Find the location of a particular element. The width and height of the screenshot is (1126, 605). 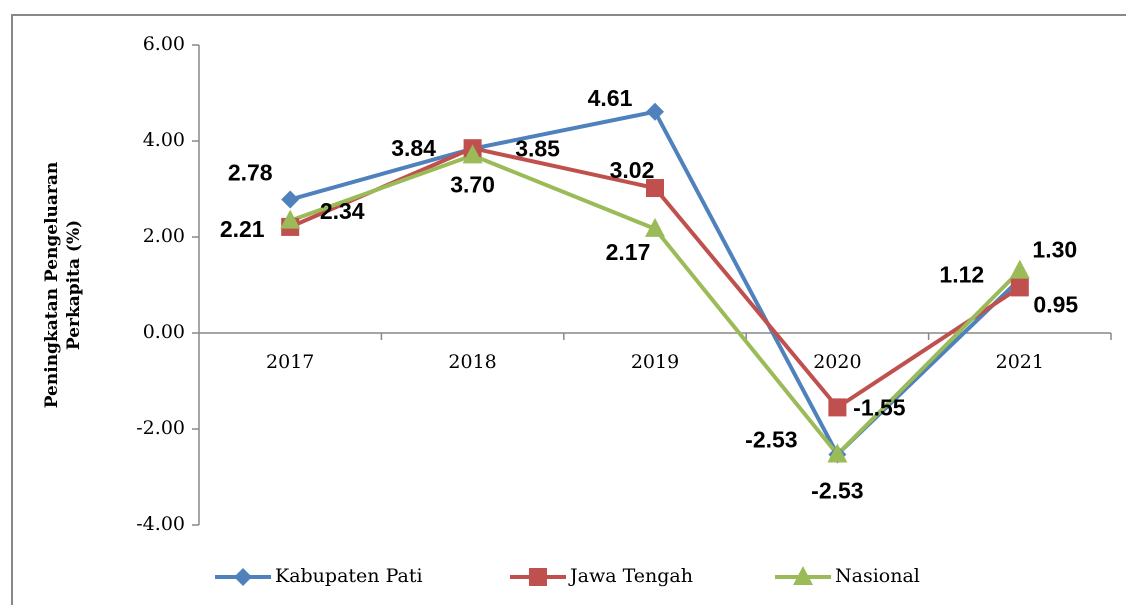

legend-label: Kabupaten Pati is located at coordinates (349, 576).